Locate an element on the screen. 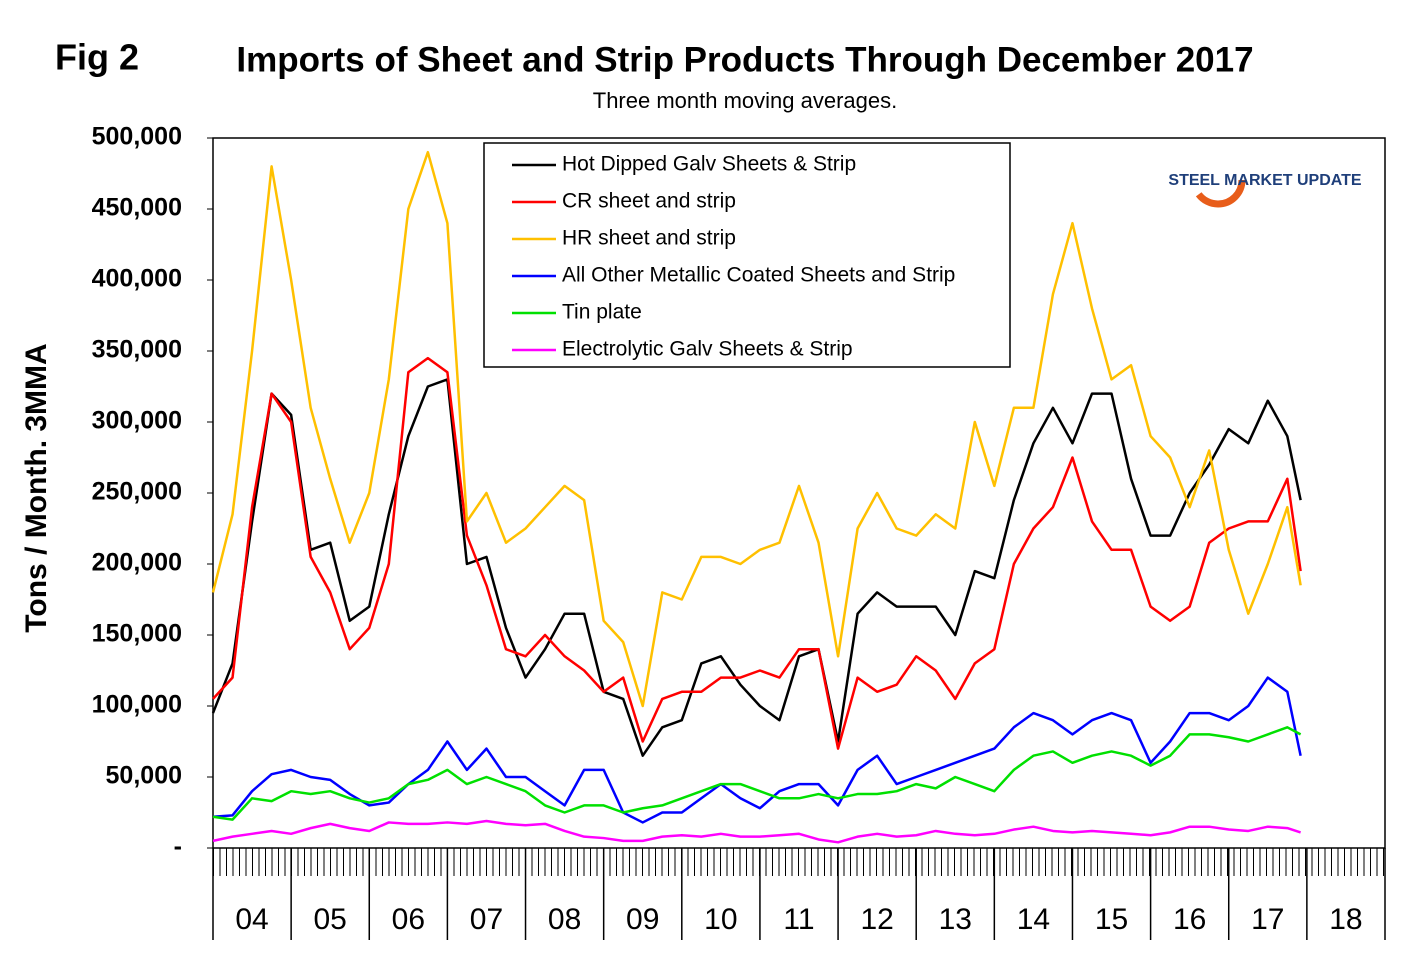 This screenshot has height=973, width=1420. legend-label: Hot Dipped Galv Sheets & Strip is located at coordinates (709, 164).